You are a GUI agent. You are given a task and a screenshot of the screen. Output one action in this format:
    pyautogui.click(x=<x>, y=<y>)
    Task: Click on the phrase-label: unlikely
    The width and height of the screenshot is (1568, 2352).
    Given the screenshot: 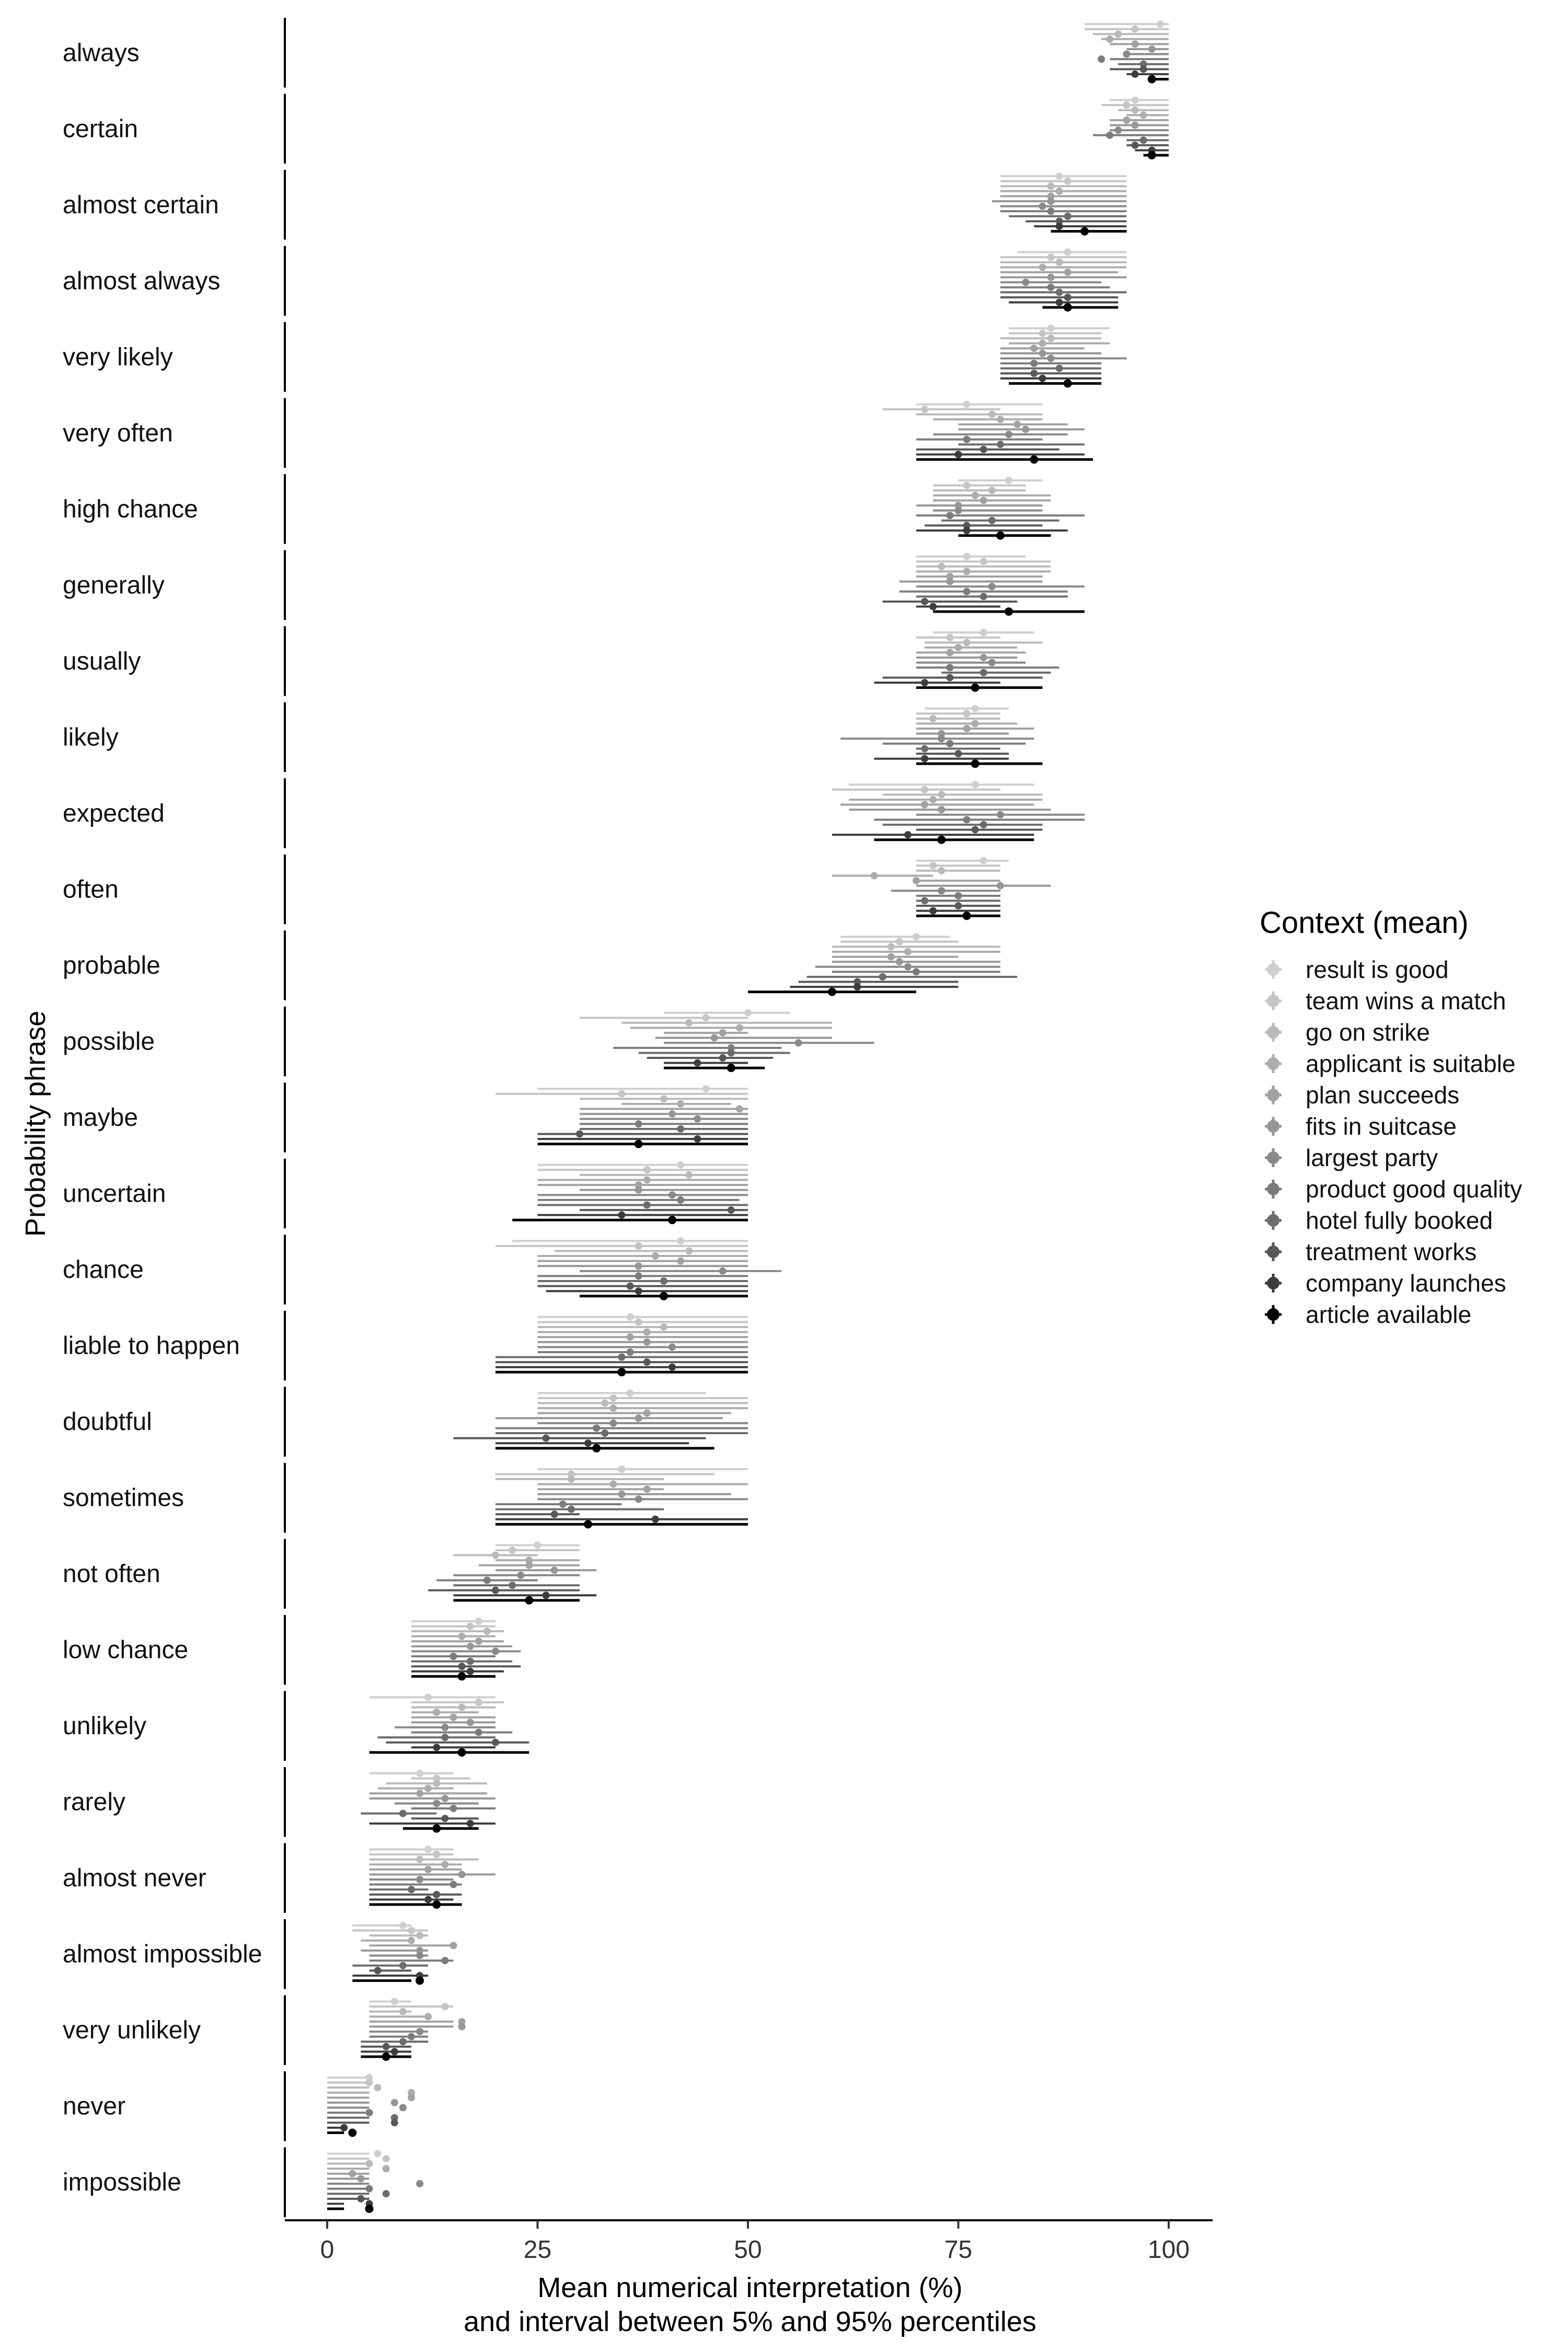 What is the action you would take?
    pyautogui.click(x=104, y=1726)
    